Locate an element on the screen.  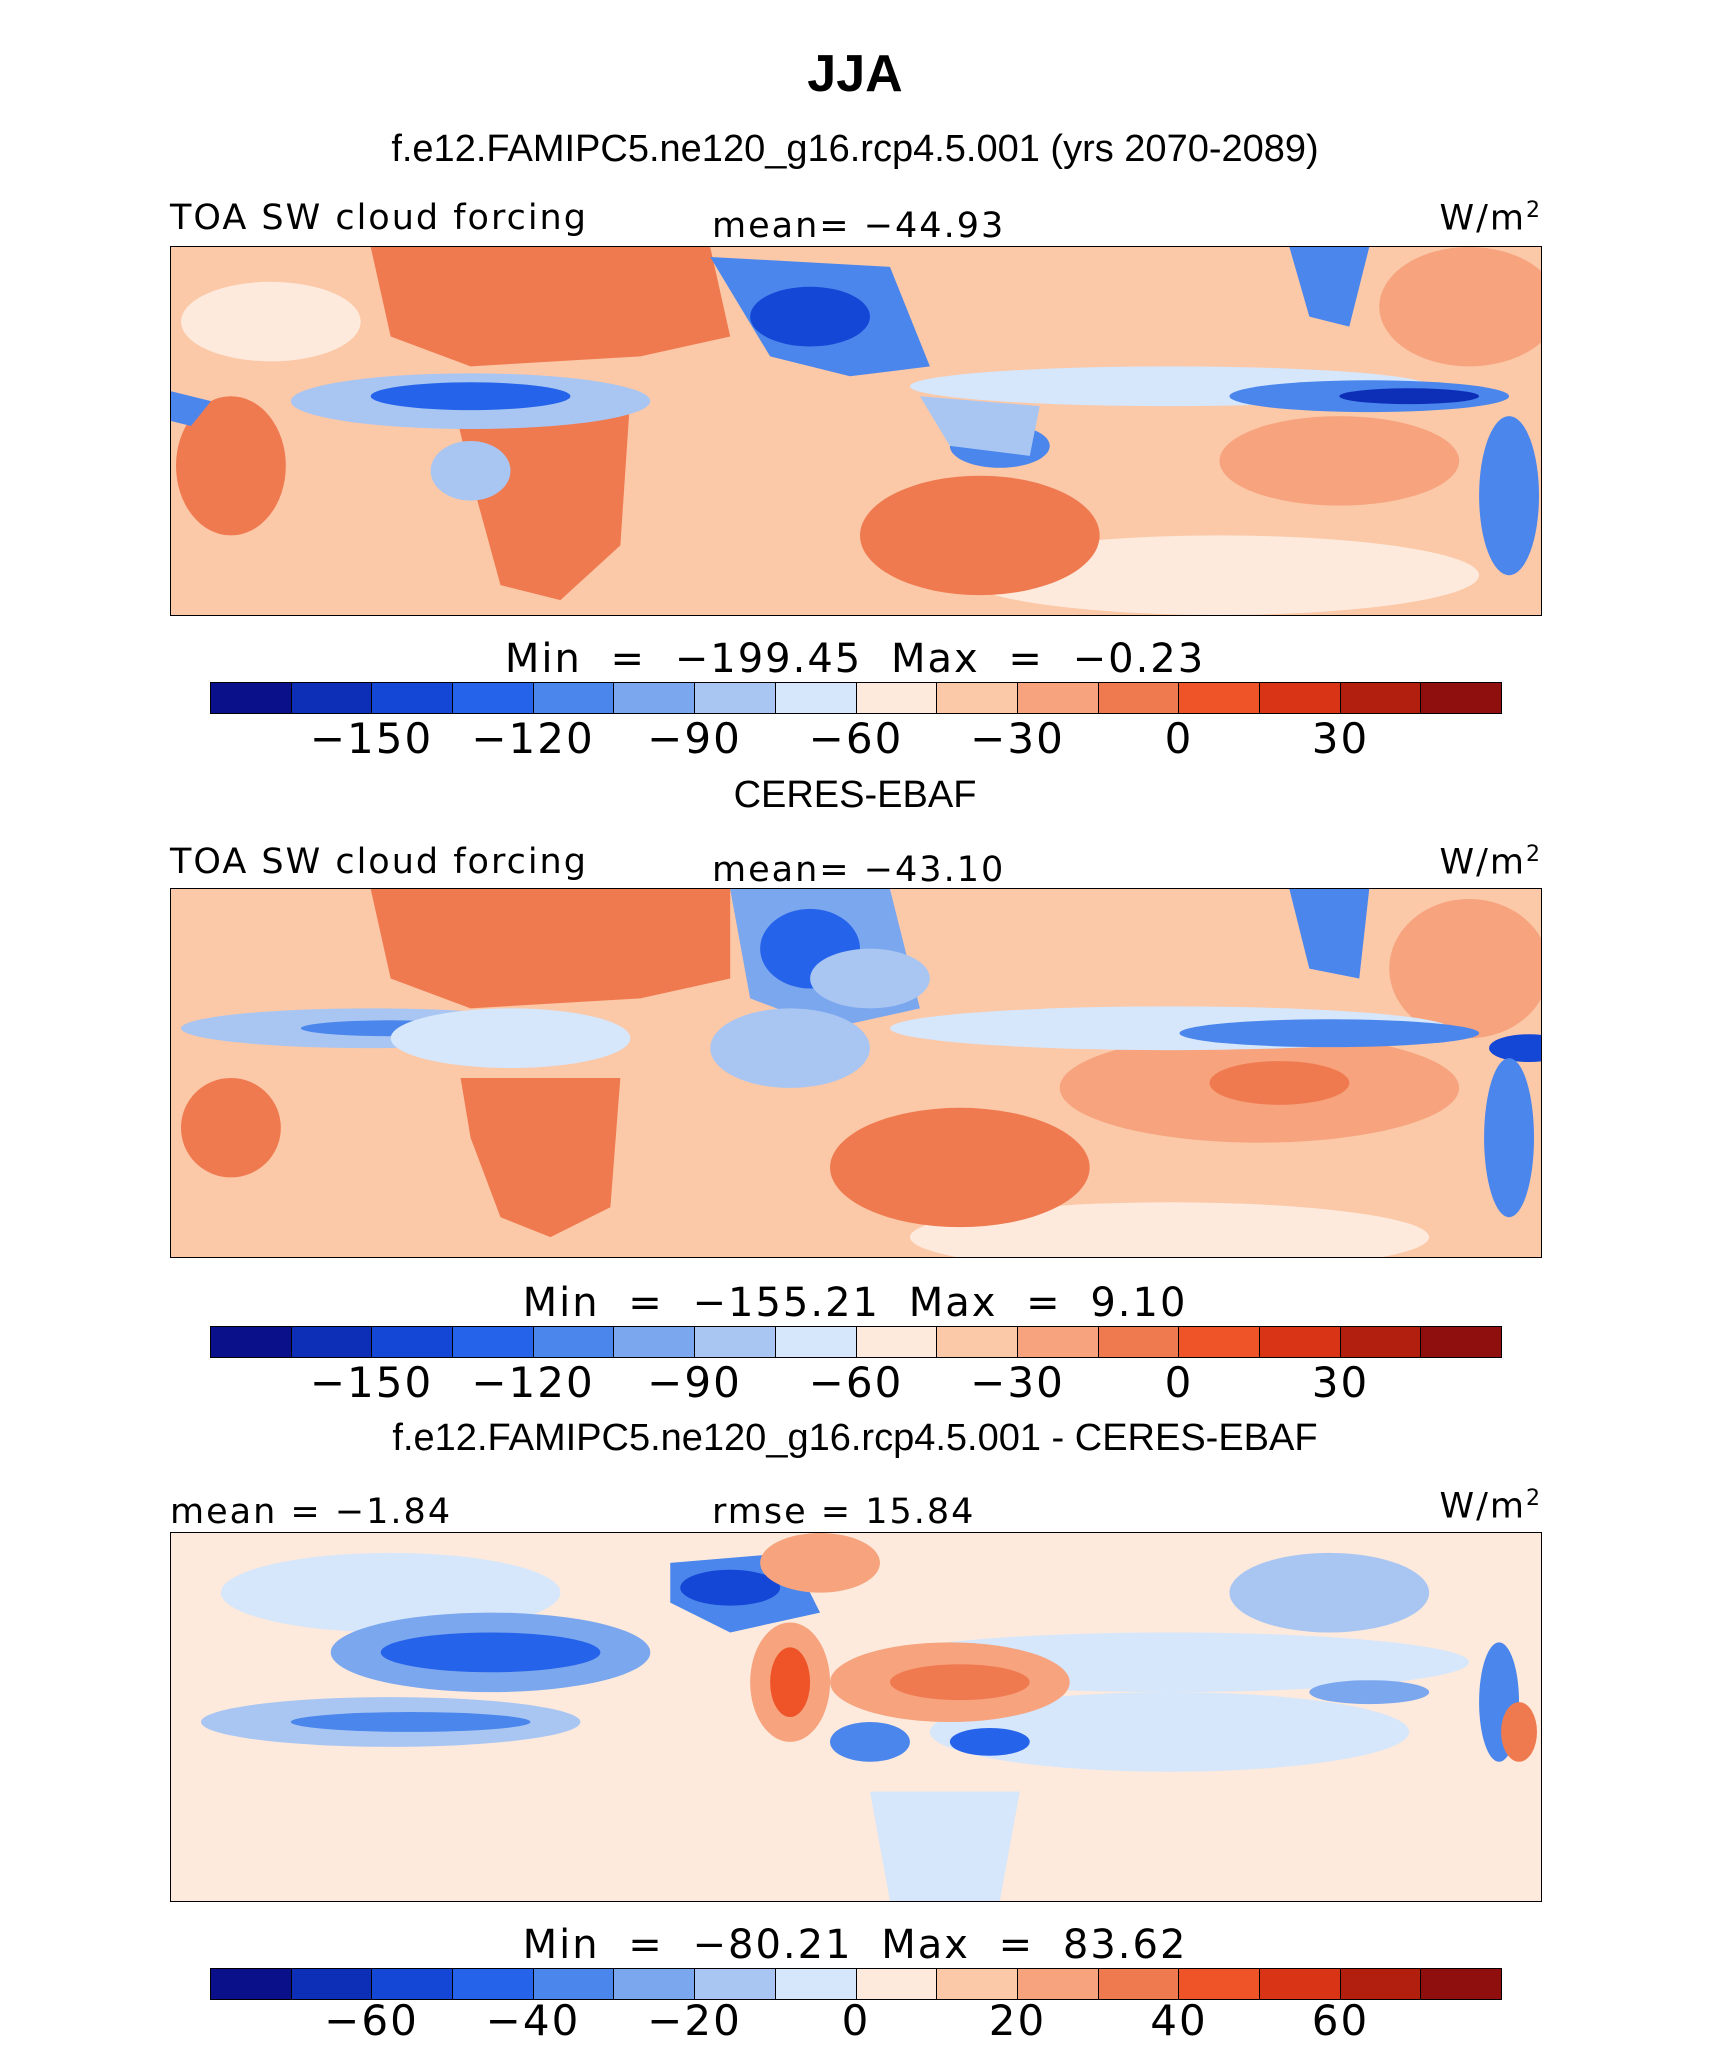
panel1-tick-label: −90 is located at coordinates (694, 738).